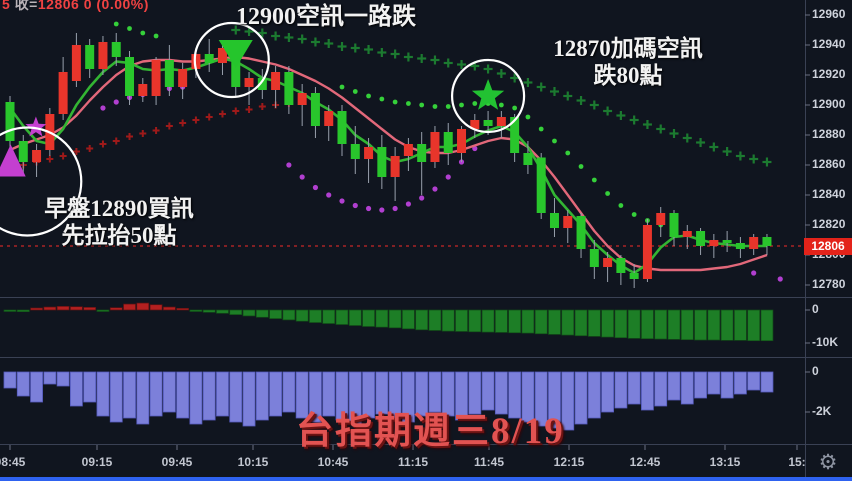 This screenshot has width=852, height=481. I want to click on last-price-badge: 12806, so click(828, 246).